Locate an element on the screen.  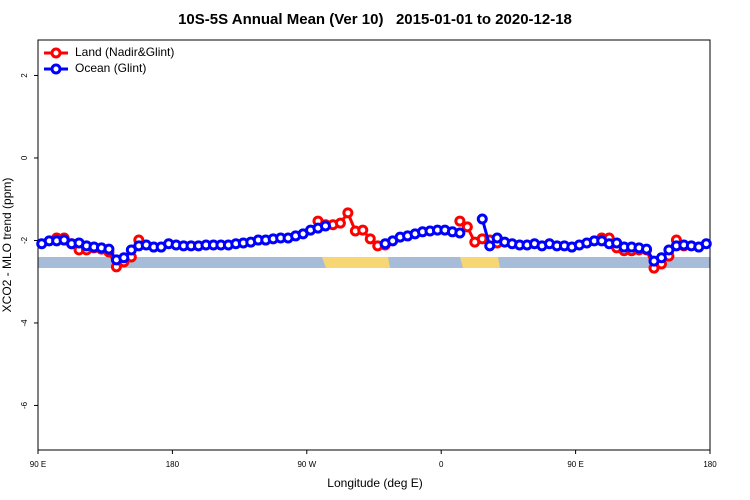
y-tick-label: 2 is located at coordinates (24, 75).